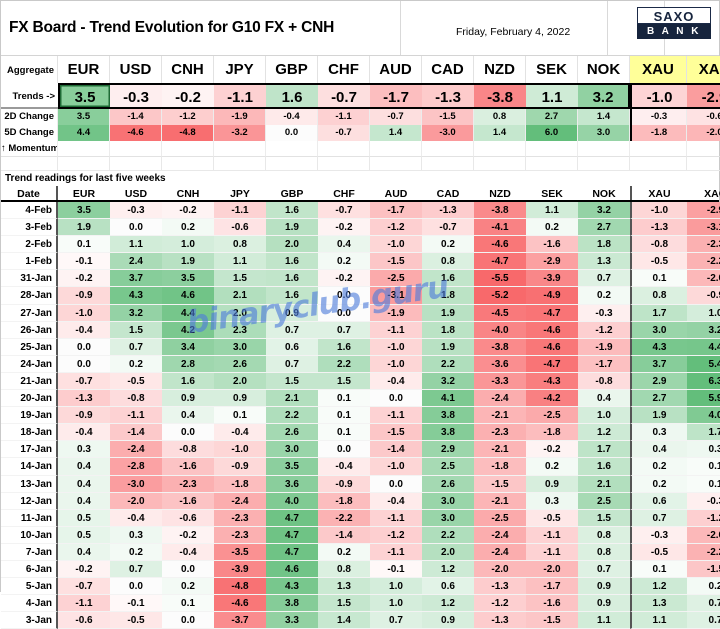  What do you see at coordinates (500, 279) in the screenshot?
I see `trend-cell: -5.5` at bounding box center [500, 279].